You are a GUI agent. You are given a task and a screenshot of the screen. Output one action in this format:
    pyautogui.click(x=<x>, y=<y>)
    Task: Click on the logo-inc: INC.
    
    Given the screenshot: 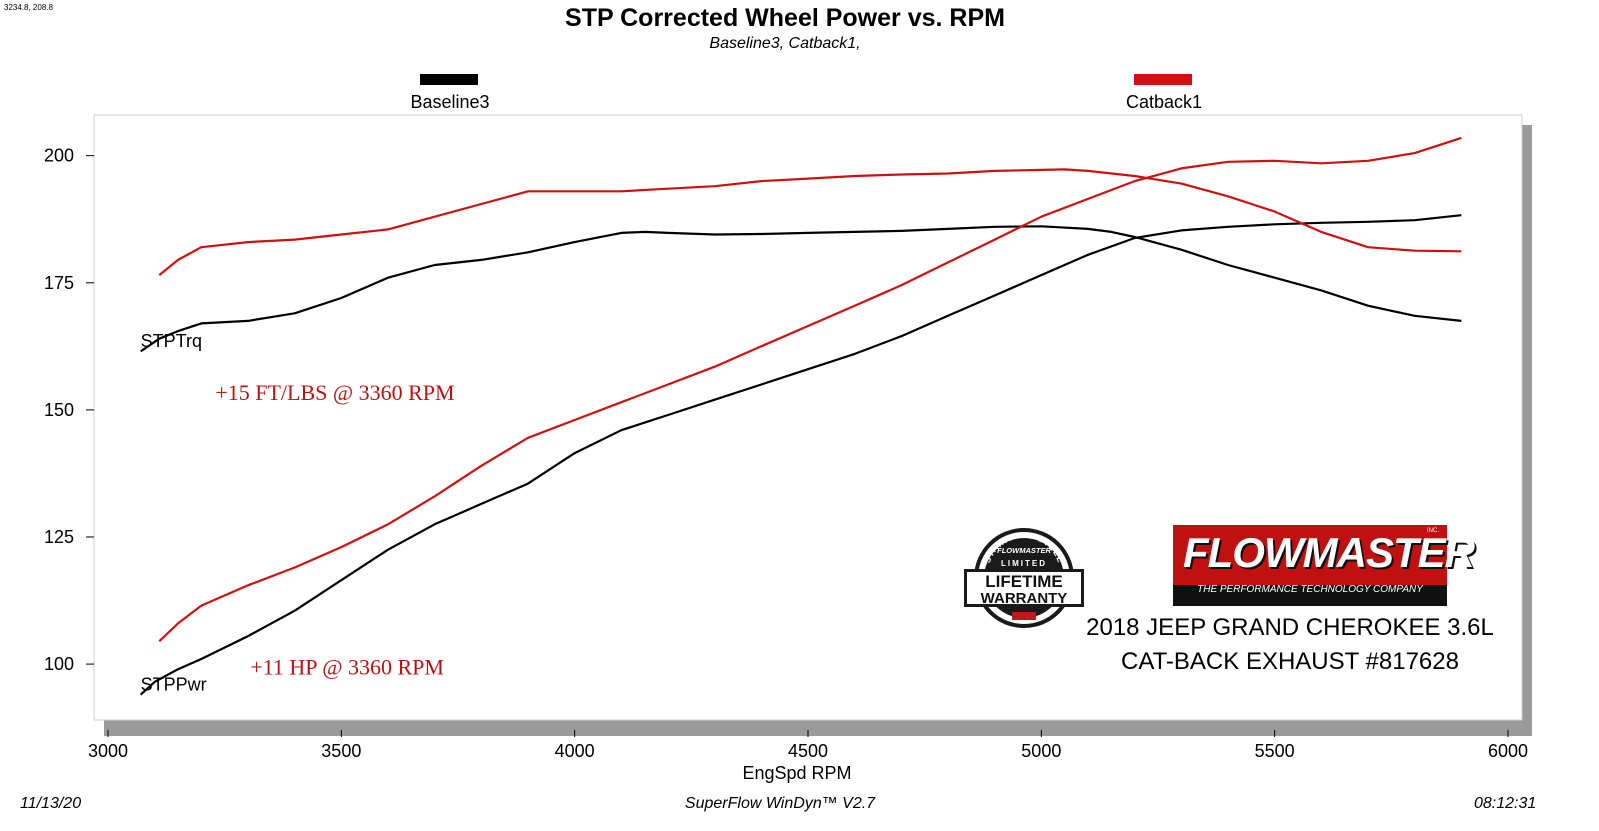 What is the action you would take?
    pyautogui.click(x=1433, y=531)
    